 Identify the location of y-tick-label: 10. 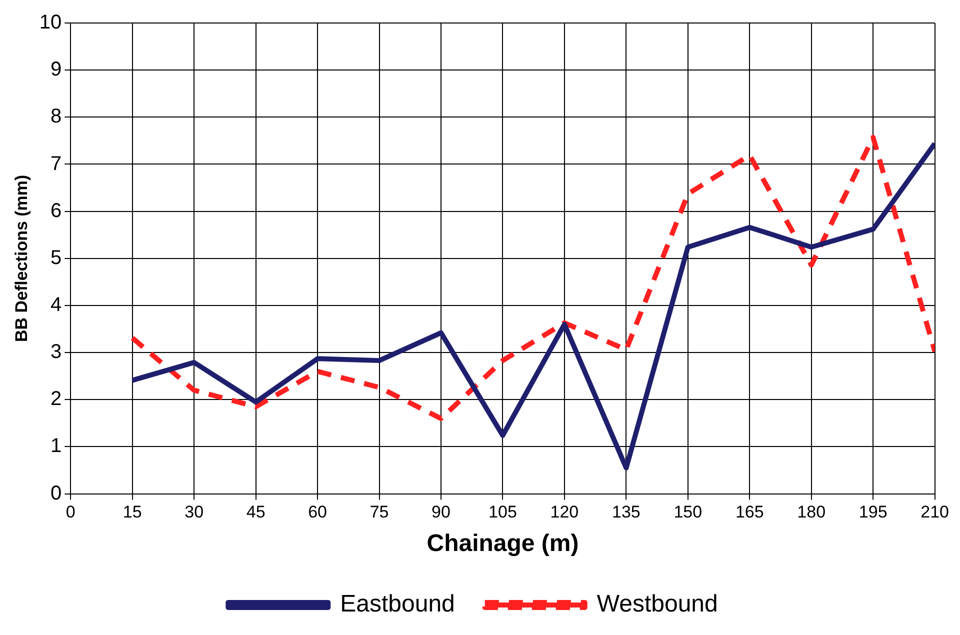
(50, 23).